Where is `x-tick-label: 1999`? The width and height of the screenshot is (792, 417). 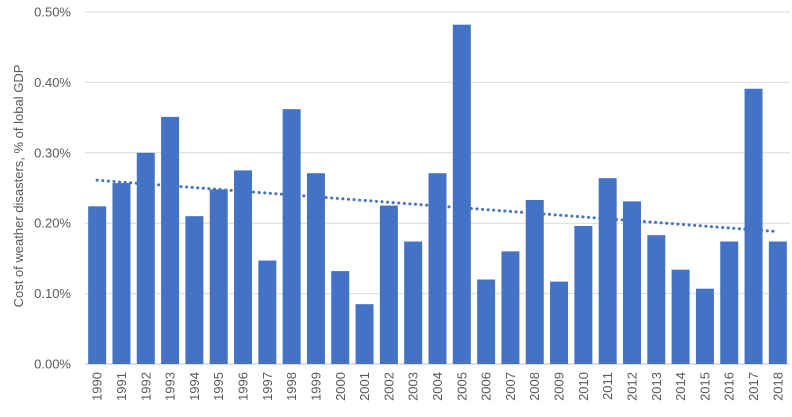
x-tick-label: 1999 is located at coordinates (315, 386).